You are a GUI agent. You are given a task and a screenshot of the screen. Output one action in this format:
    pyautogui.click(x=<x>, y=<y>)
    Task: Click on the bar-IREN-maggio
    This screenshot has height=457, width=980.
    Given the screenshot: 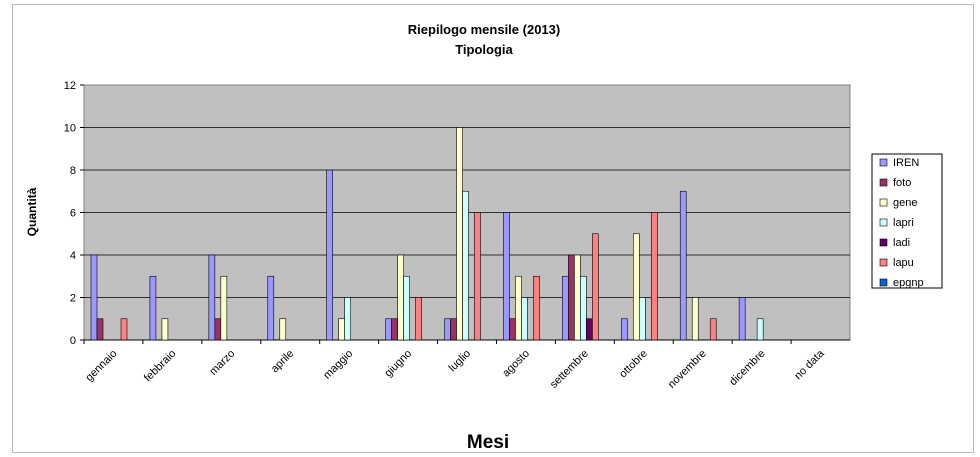 What is the action you would take?
    pyautogui.click(x=329, y=255)
    